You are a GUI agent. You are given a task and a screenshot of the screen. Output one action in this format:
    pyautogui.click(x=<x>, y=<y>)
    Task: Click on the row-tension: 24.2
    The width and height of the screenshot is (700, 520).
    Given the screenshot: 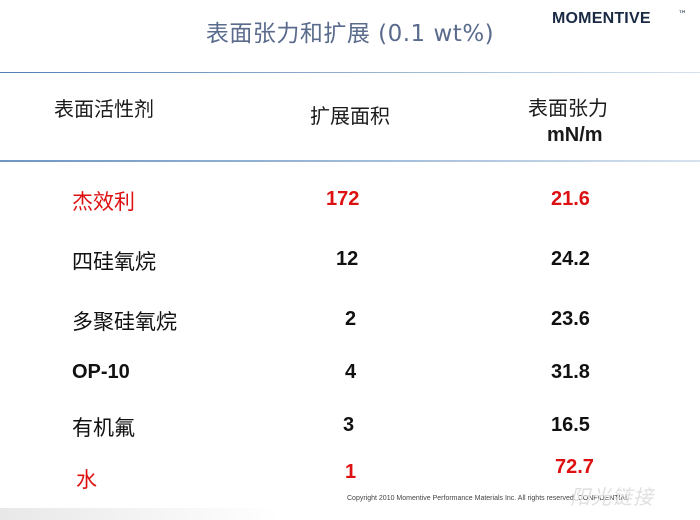 What is the action you would take?
    pyautogui.click(x=570, y=259)
    